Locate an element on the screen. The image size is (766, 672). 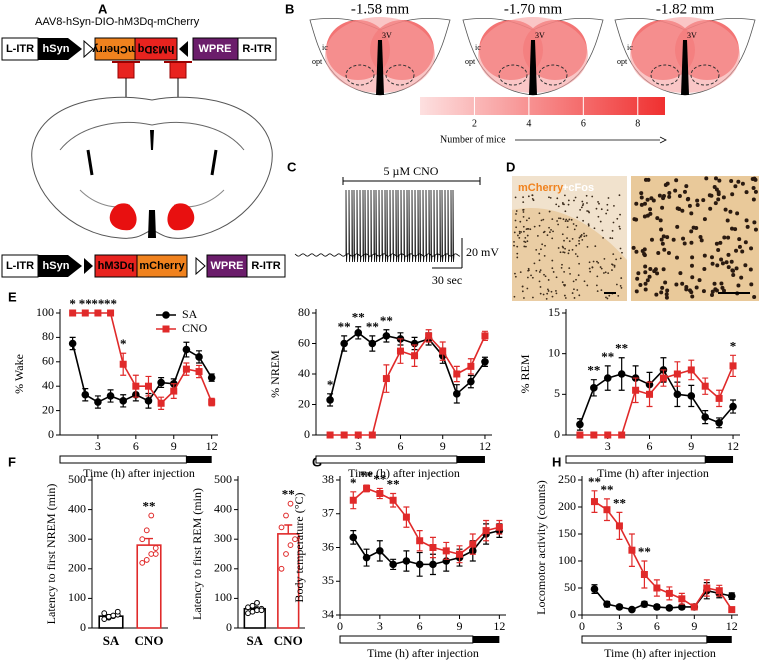
y-tick-label: 0 is located at coordinates (557, 434).